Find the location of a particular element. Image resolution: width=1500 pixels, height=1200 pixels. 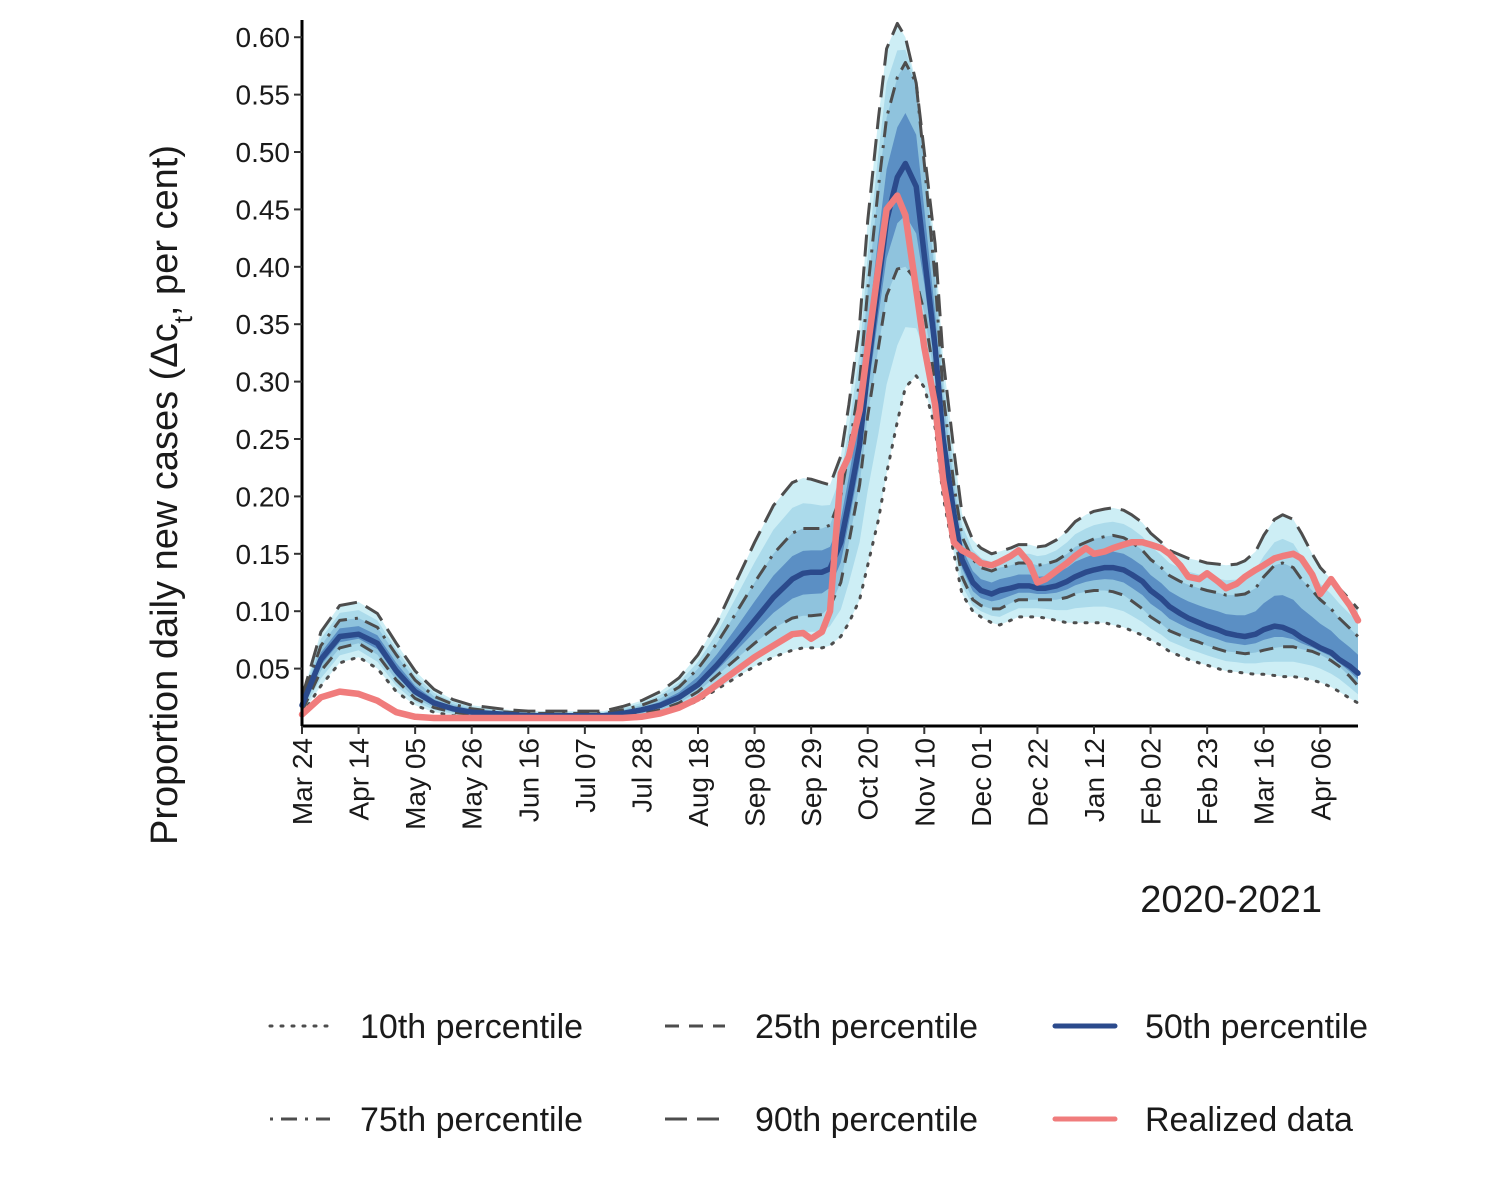

x-tick-label: Nov 10 is located at coordinates (924, 782).